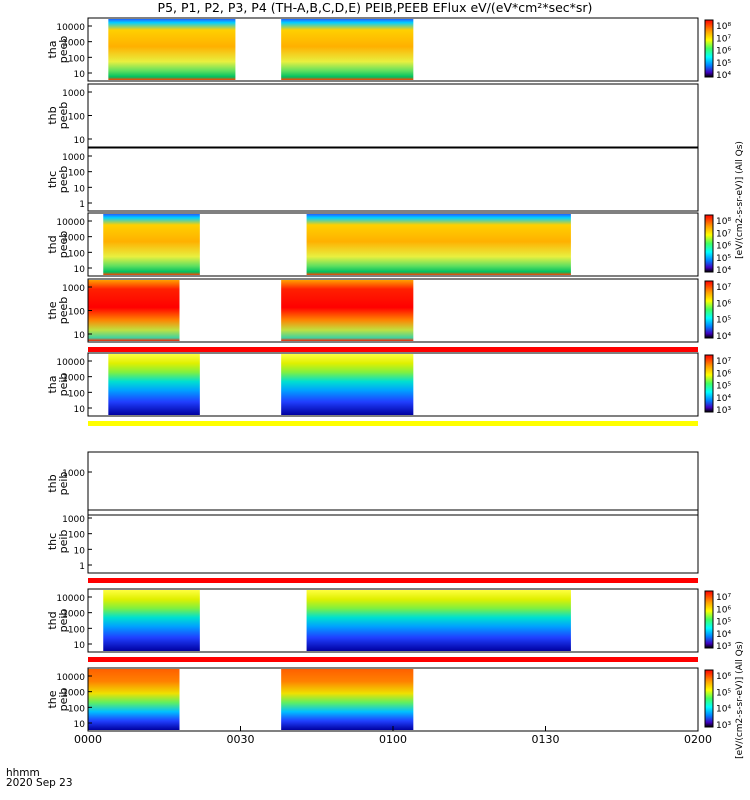 Image resolution: width=750 pixels, height=800 pixels. What do you see at coordinates (52, 179) in the screenshot?
I see `y-axis-label: thc` at bounding box center [52, 179].